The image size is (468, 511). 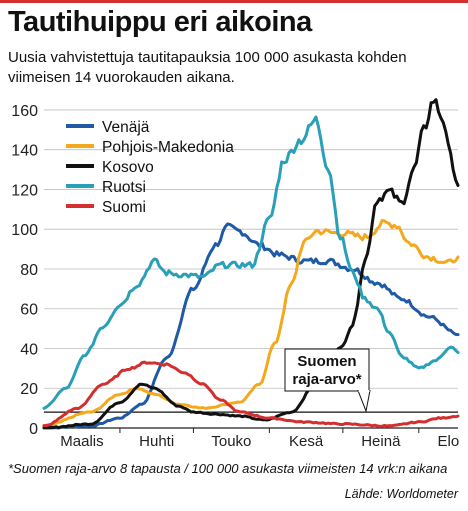 What do you see at coordinates (326, 361) in the screenshot?
I see `threshold-label: Suomen` at bounding box center [326, 361].